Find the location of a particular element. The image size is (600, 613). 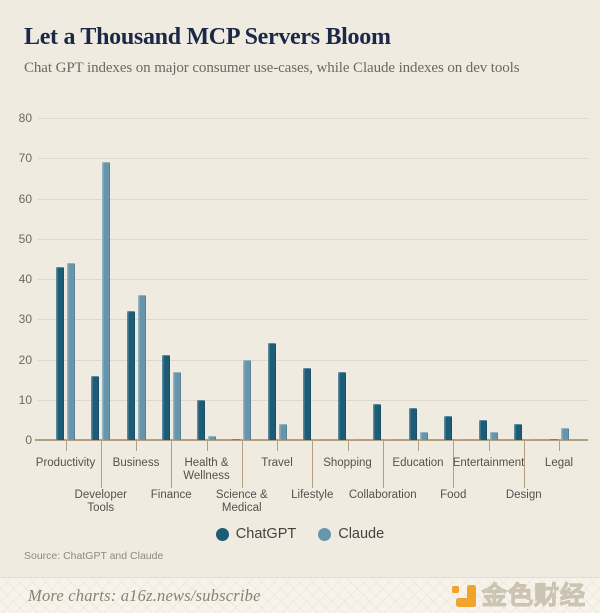

bar-group-health-wellness is located at coordinates (207, 290).